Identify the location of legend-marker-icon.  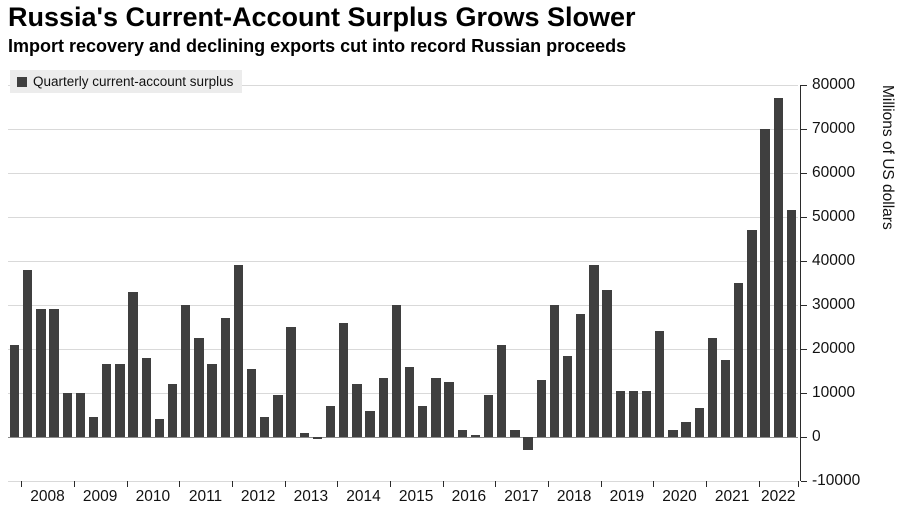
(22, 81).